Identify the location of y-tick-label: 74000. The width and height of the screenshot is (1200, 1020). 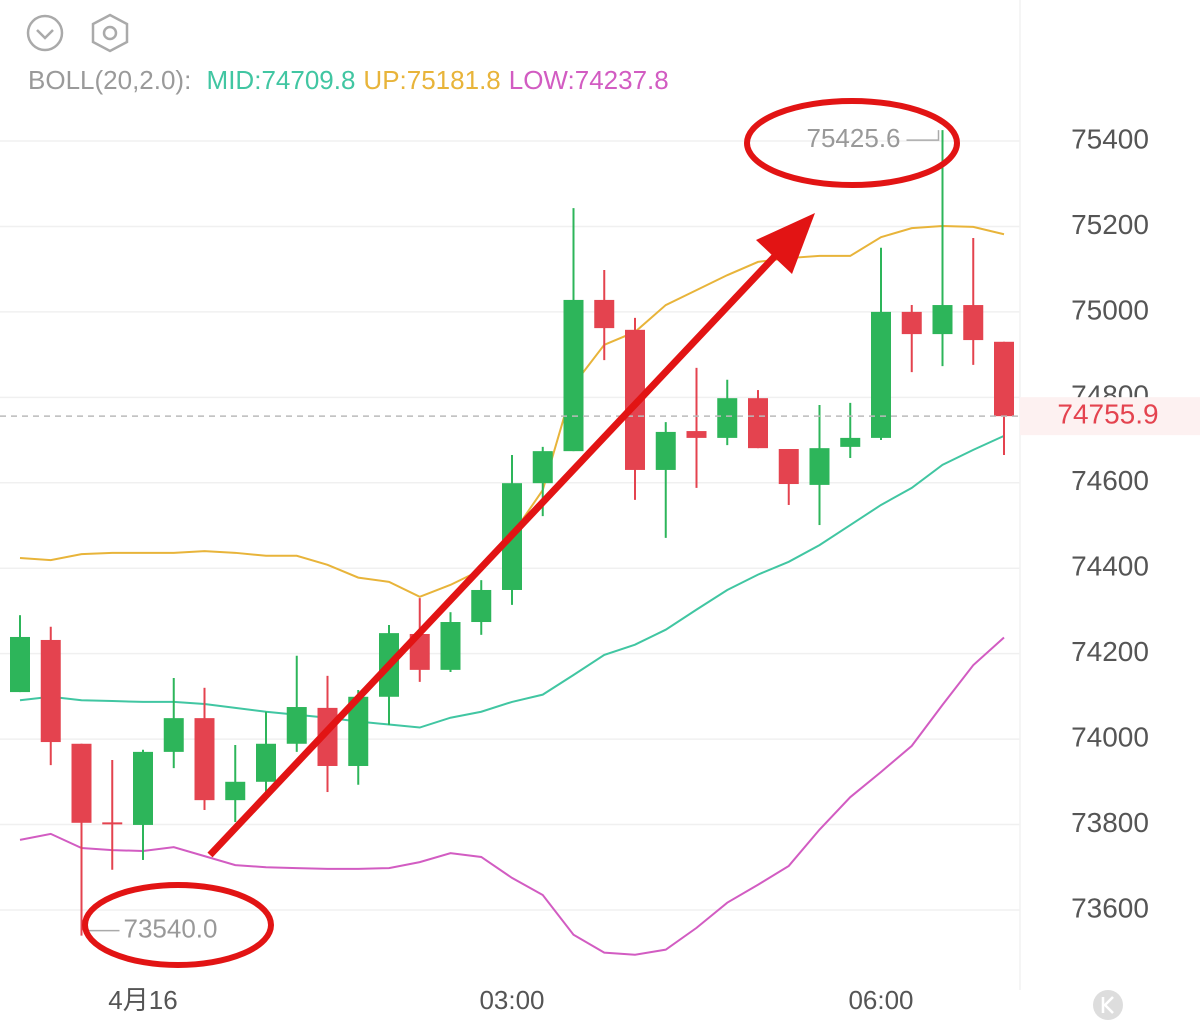
(1110, 736).